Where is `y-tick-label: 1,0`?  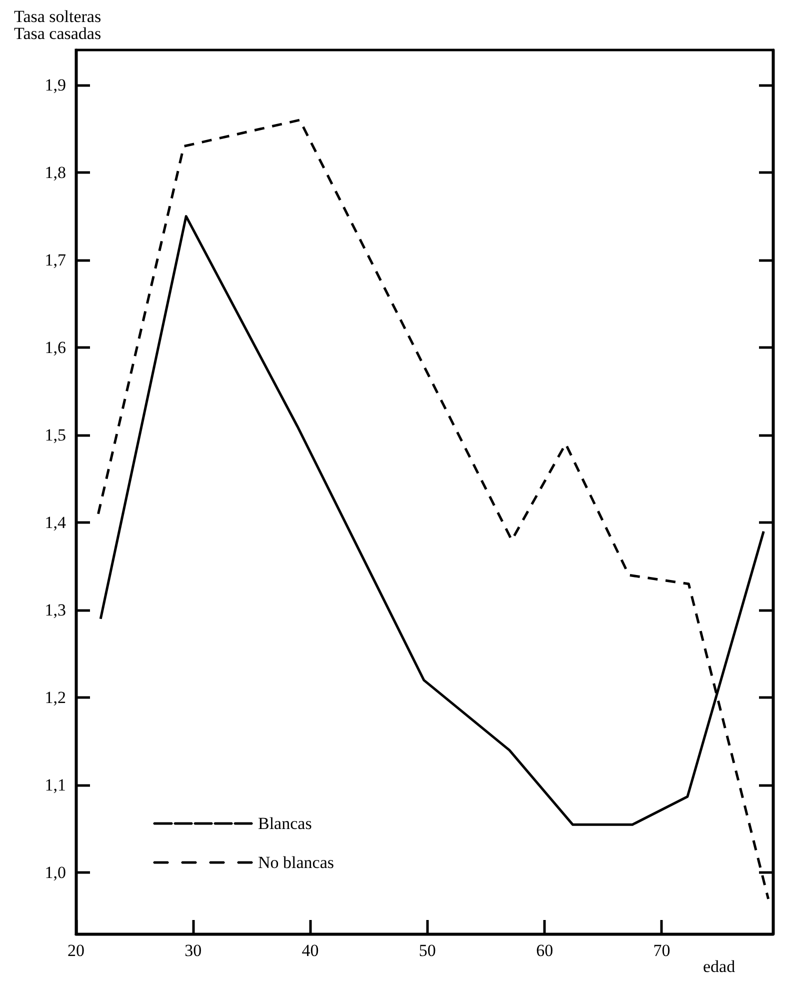
y-tick-label: 1,0 is located at coordinates (55, 872).